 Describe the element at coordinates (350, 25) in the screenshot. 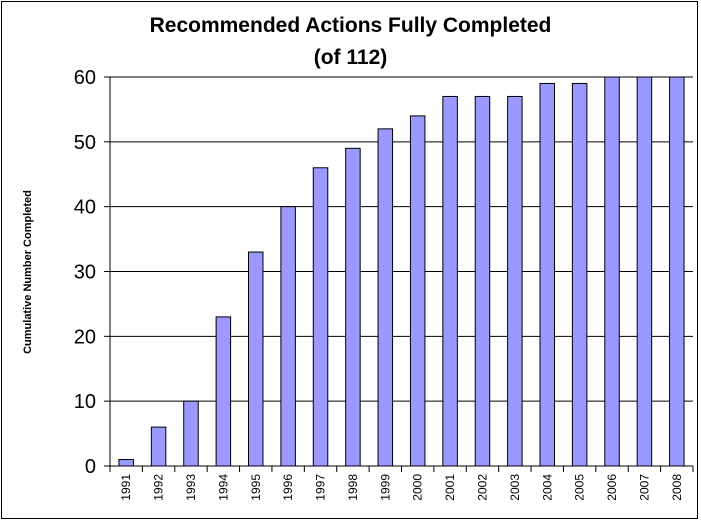

I see `chart-title: Recommended Actions Fully Completed` at that location.